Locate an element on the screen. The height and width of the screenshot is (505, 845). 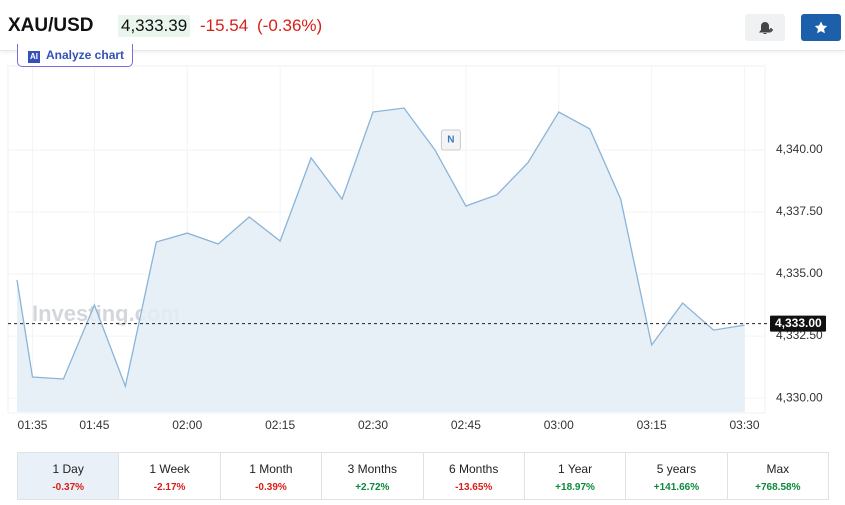
period-label: 1 Month is located at coordinates (271, 469).